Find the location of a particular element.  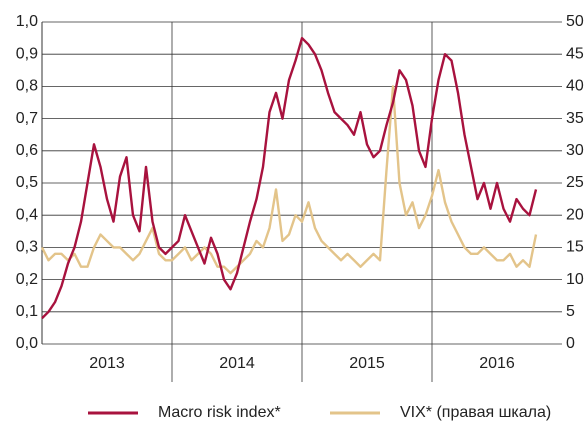

y-tick-label: 0,4 is located at coordinates (27, 214).